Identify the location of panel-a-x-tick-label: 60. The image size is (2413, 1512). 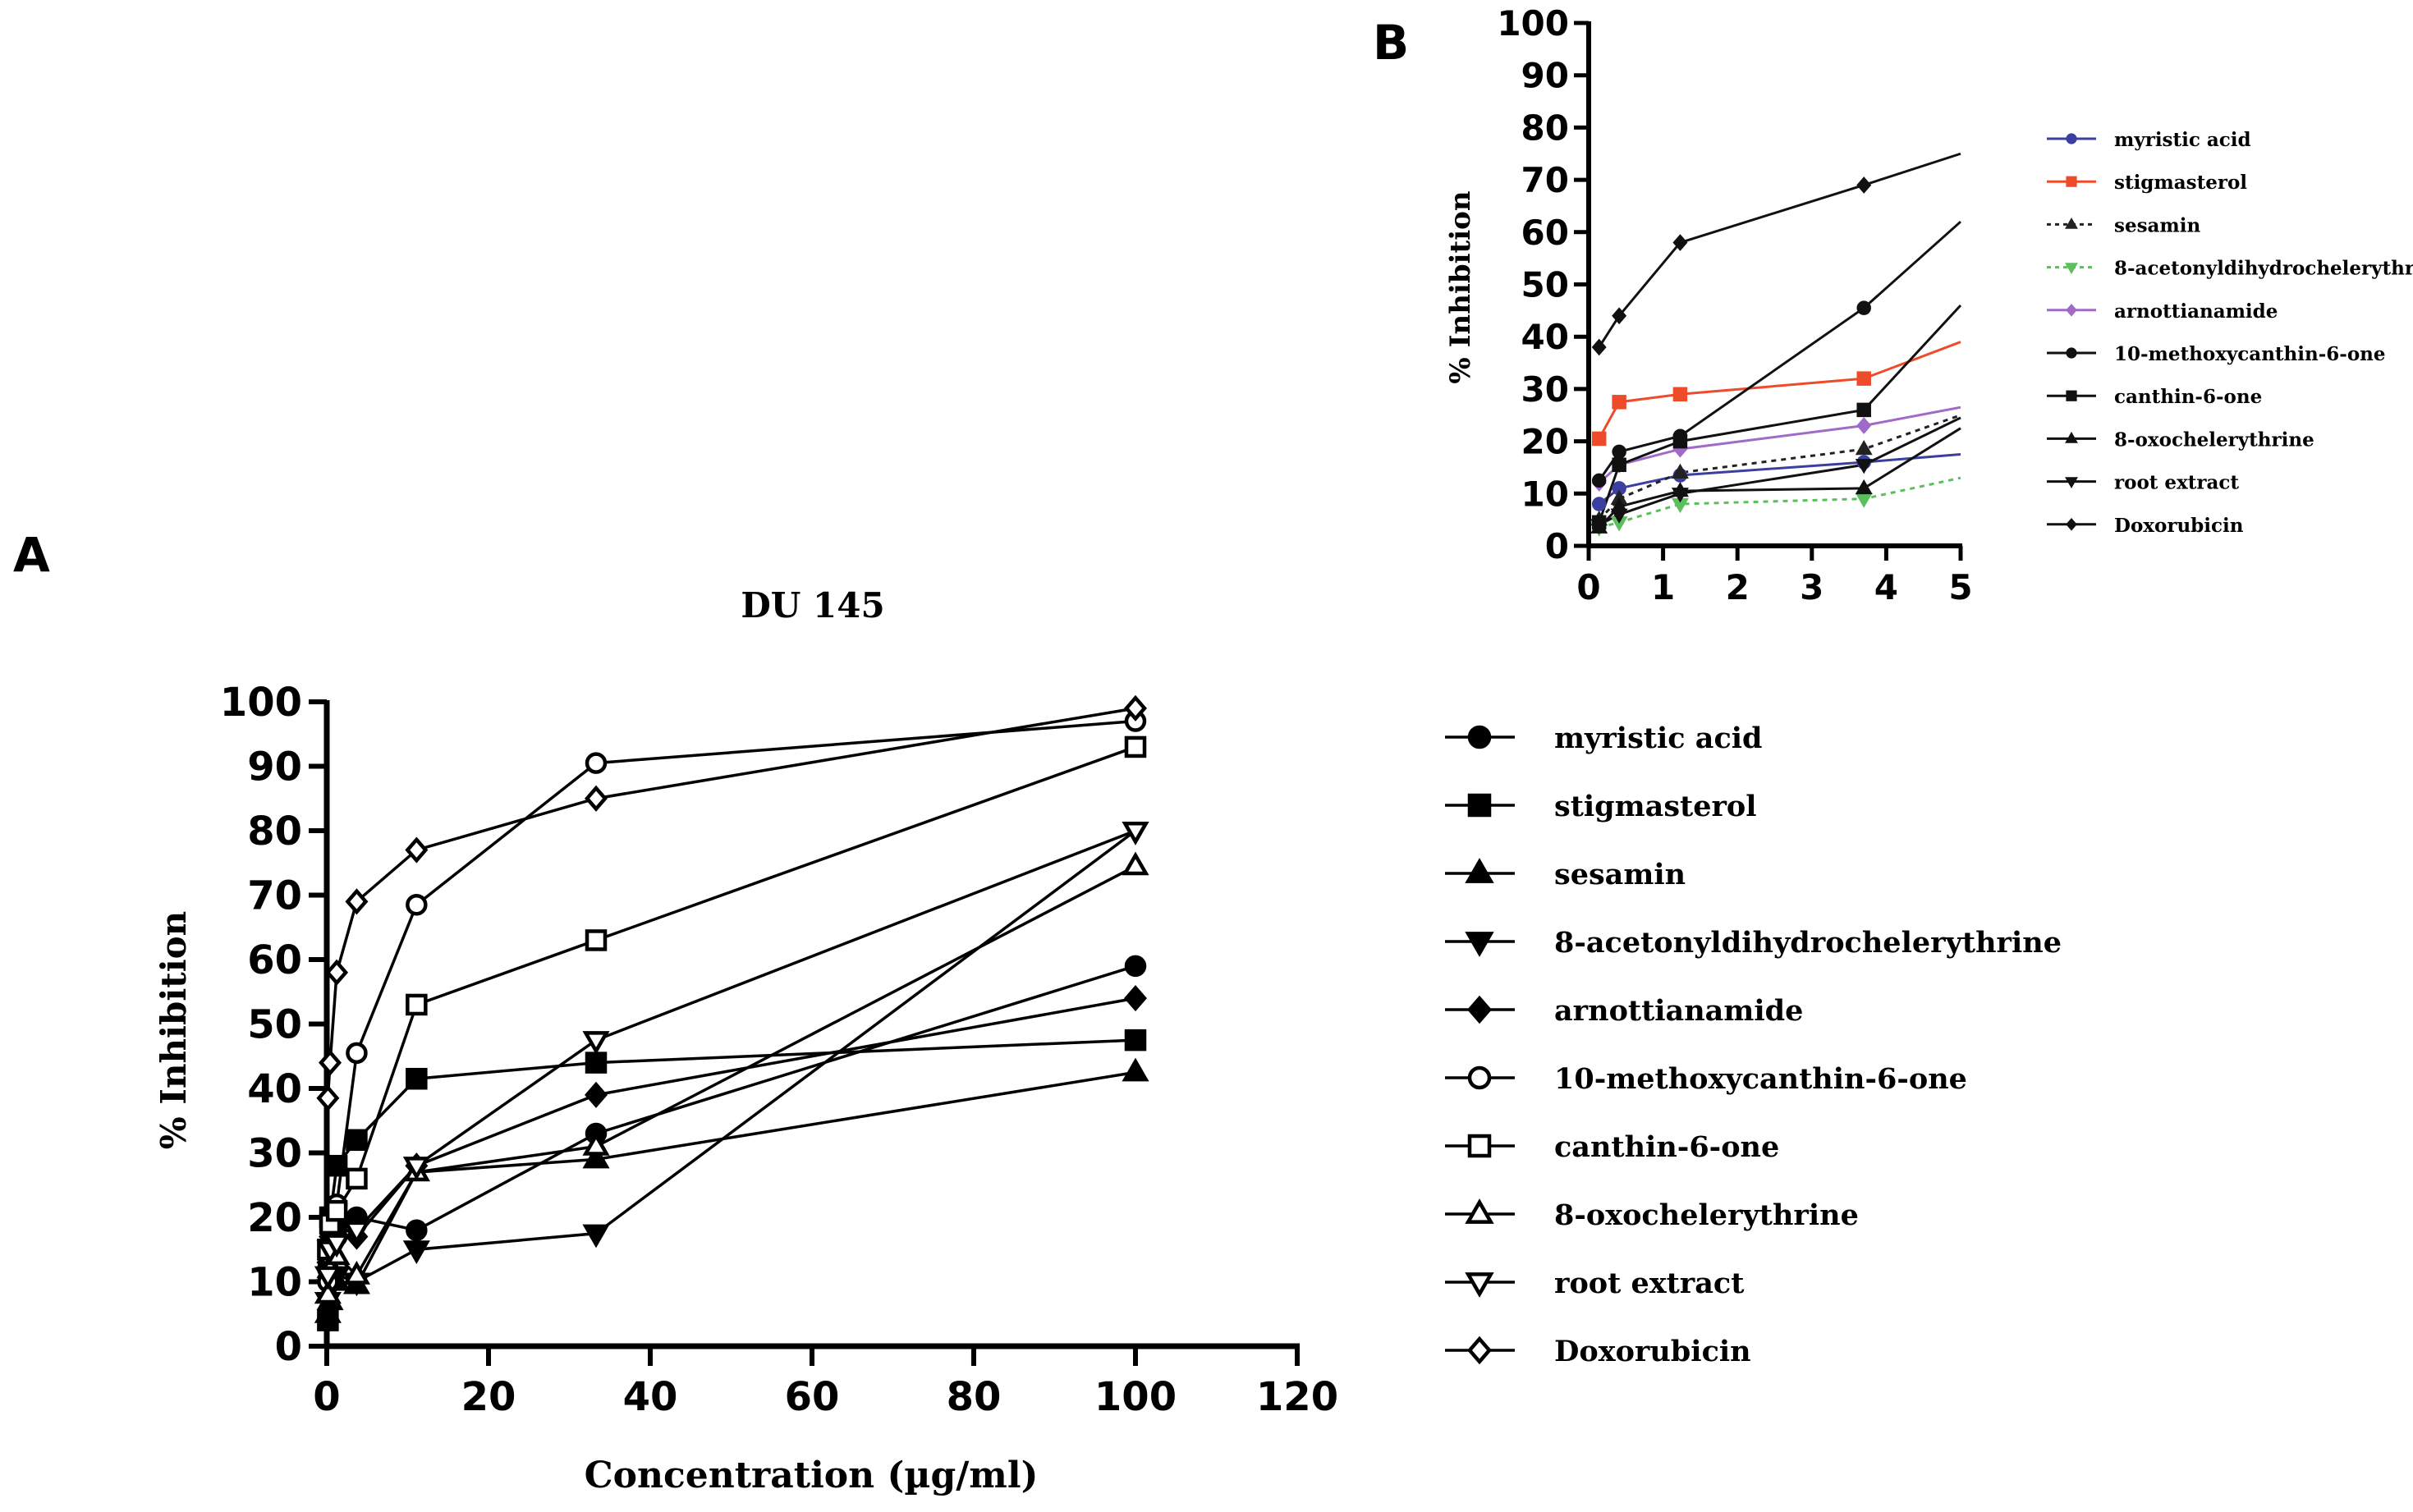
(812, 1397).